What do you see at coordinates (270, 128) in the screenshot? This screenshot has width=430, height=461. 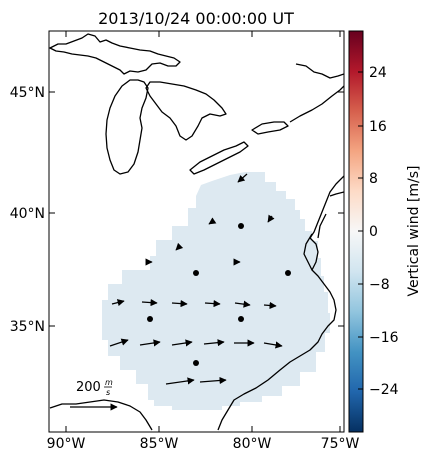 I see `lake-ontario` at bounding box center [270, 128].